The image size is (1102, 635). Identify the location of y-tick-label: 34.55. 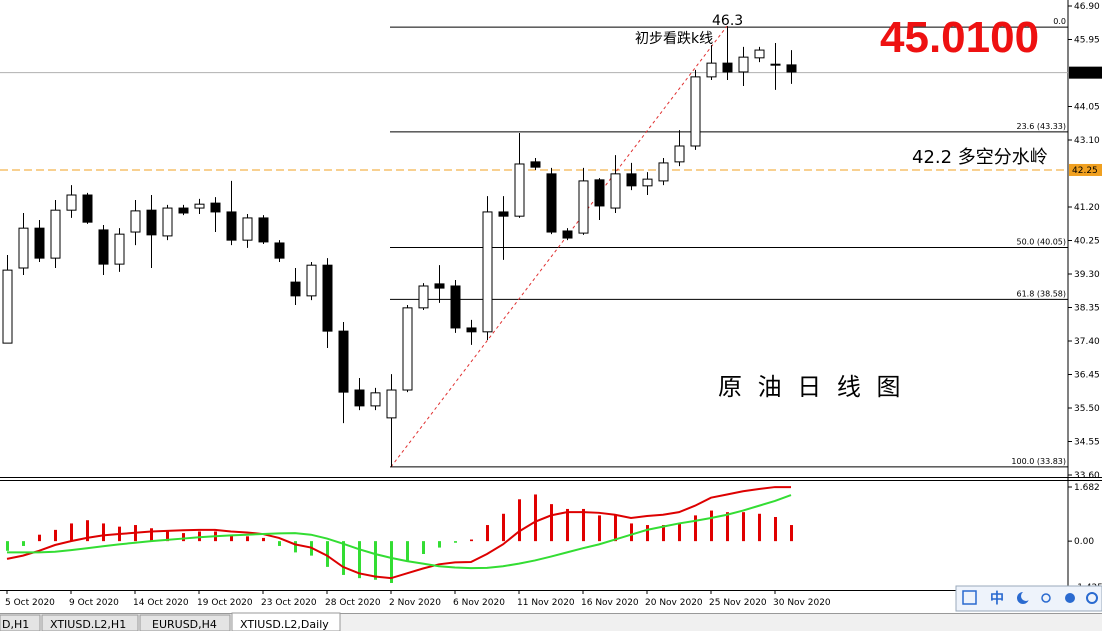
(1087, 443).